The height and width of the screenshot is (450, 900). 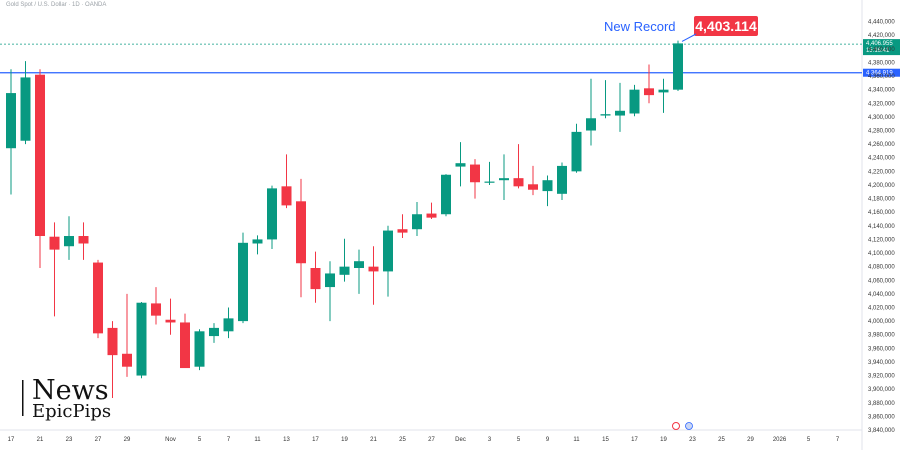 What do you see at coordinates (881, 254) in the screenshot?
I see `y-tick-label: 4,100,000` at bounding box center [881, 254].